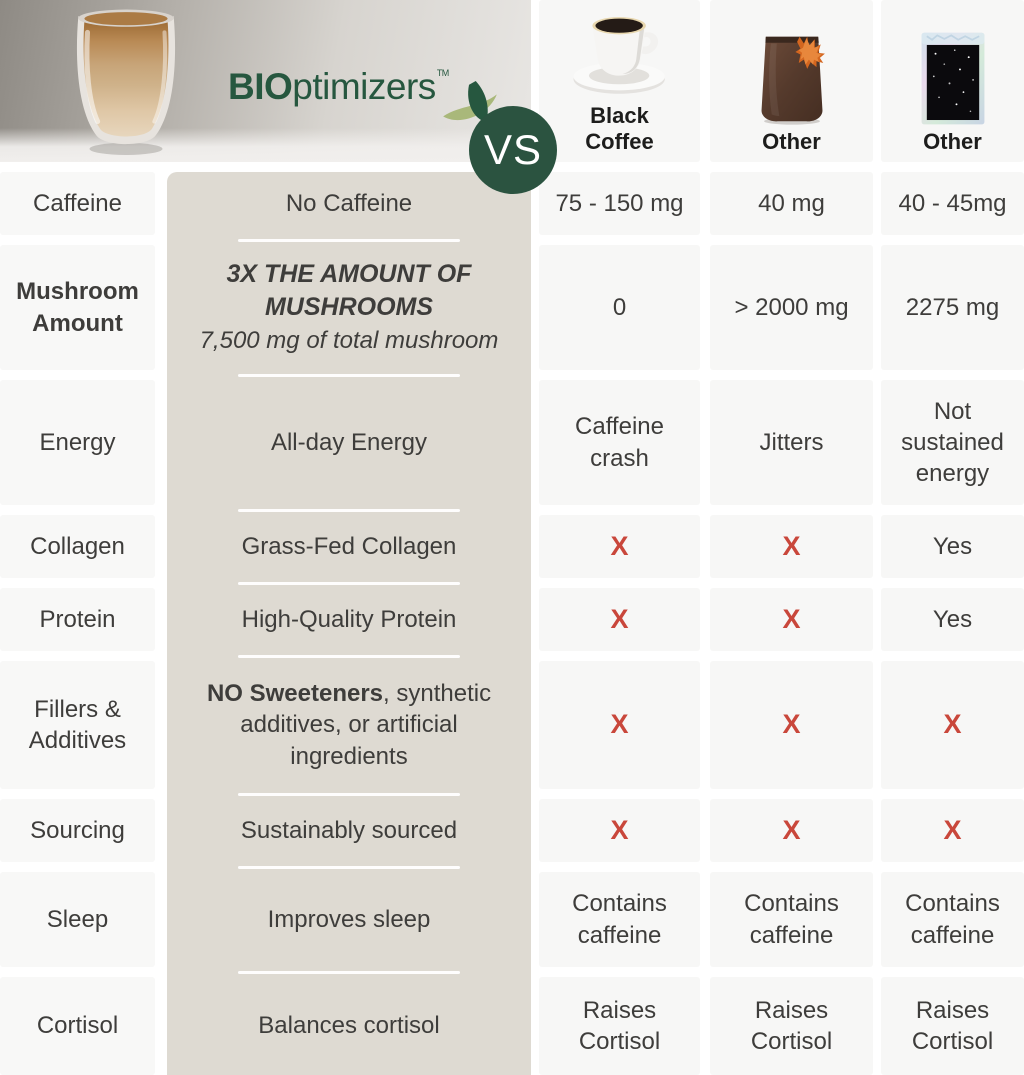 Image resolution: width=1024 pixels, height=1075 pixels. What do you see at coordinates (349, 203) in the screenshot?
I see `bio-value-caffeine: No Caffeine` at bounding box center [349, 203].